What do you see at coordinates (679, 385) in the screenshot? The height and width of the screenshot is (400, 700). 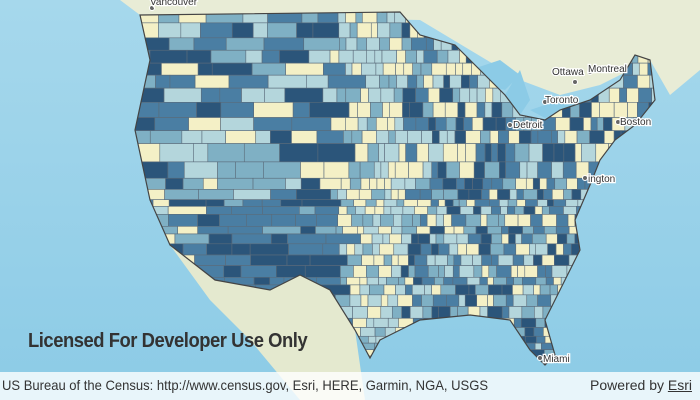 I see `esri-link: Esri` at bounding box center [679, 385].